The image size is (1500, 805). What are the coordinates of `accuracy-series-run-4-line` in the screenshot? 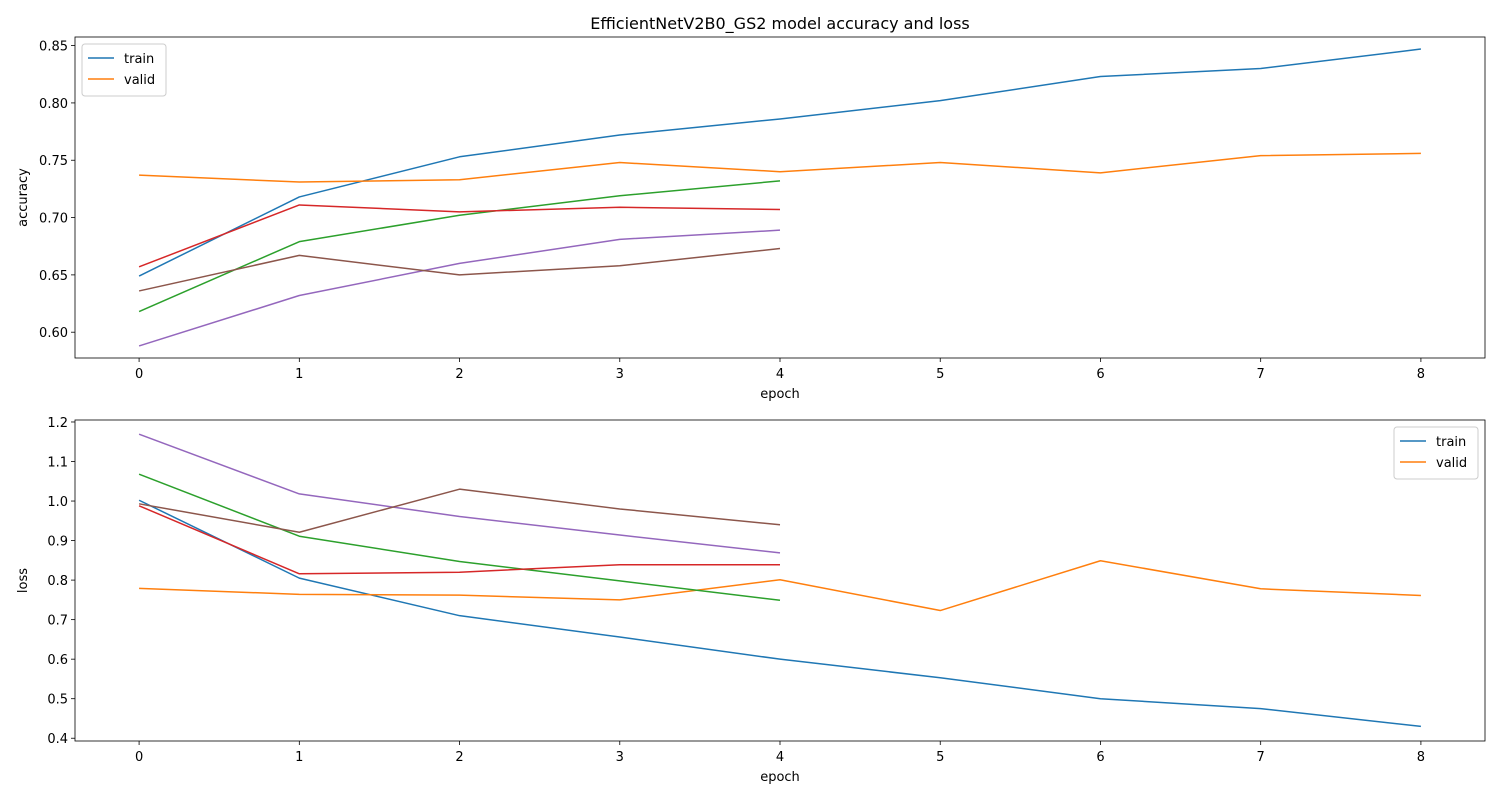 It's located at (459, 288).